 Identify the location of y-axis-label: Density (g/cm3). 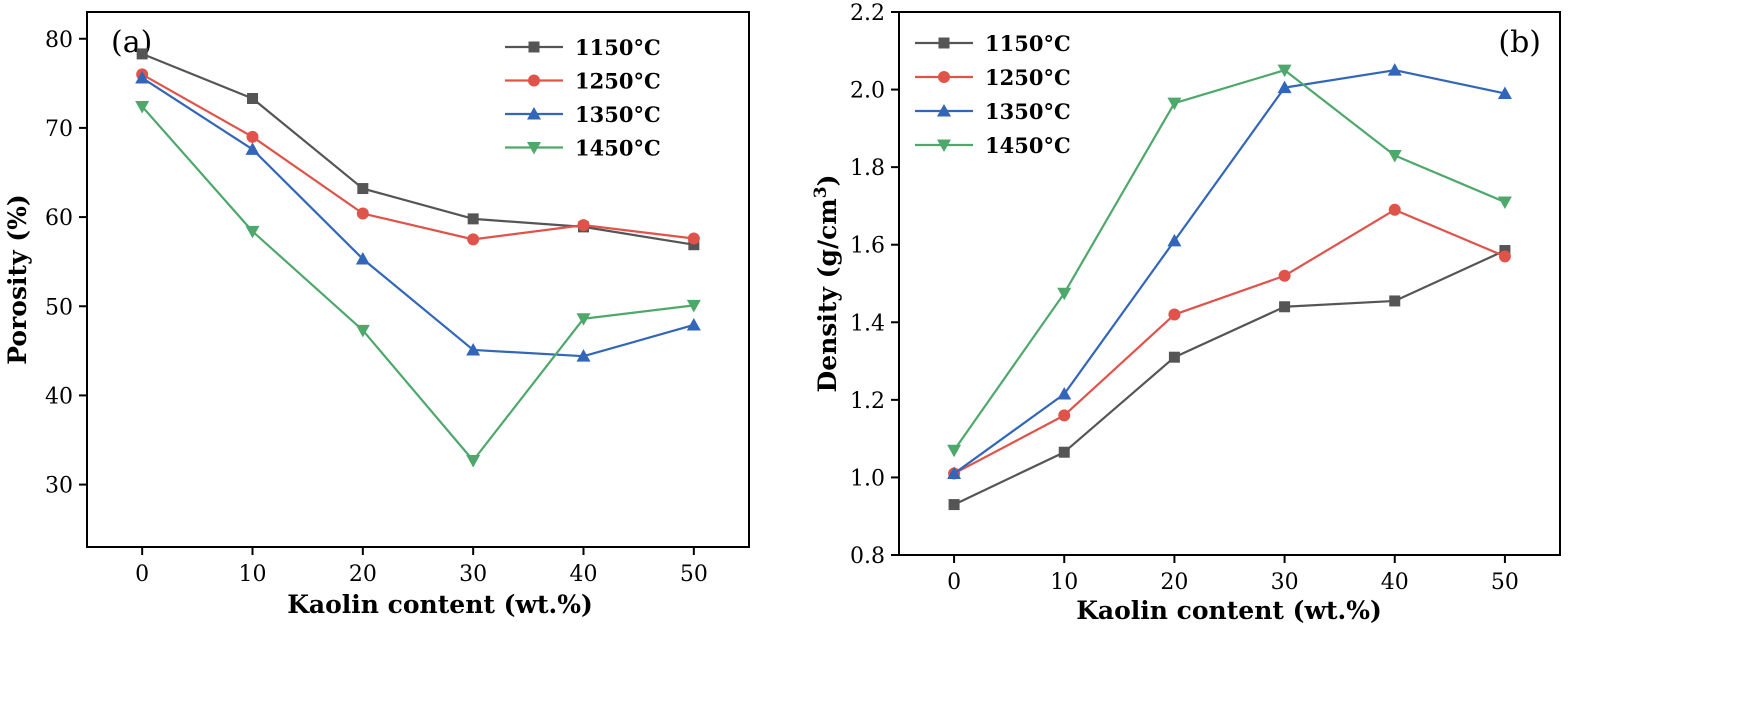
(826, 284).